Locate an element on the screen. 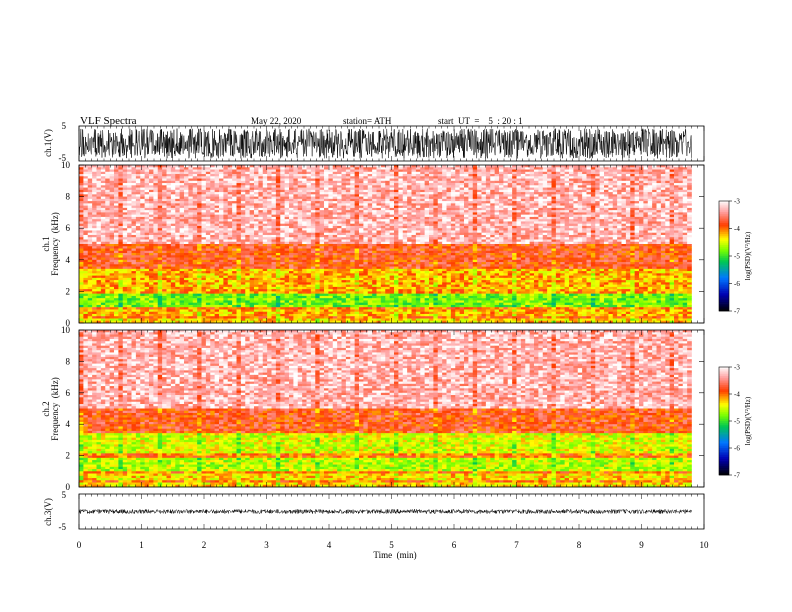 The width and height of the screenshot is (792, 612). waveform-line is located at coordinates (385, 143).